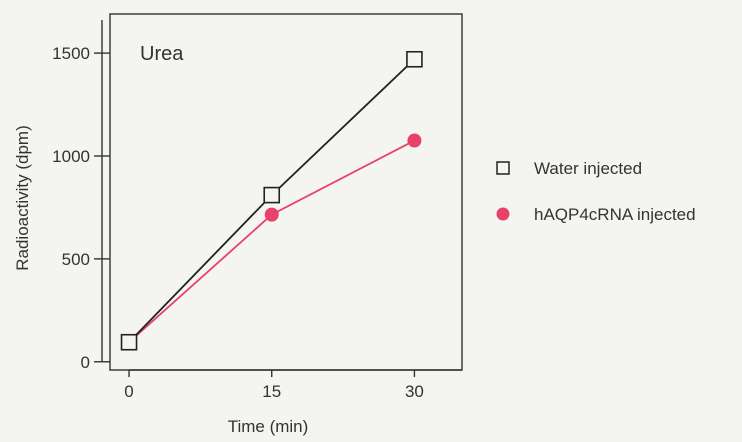  Describe the element at coordinates (271, 391) in the screenshot. I see `x-tick-label: 15` at that location.